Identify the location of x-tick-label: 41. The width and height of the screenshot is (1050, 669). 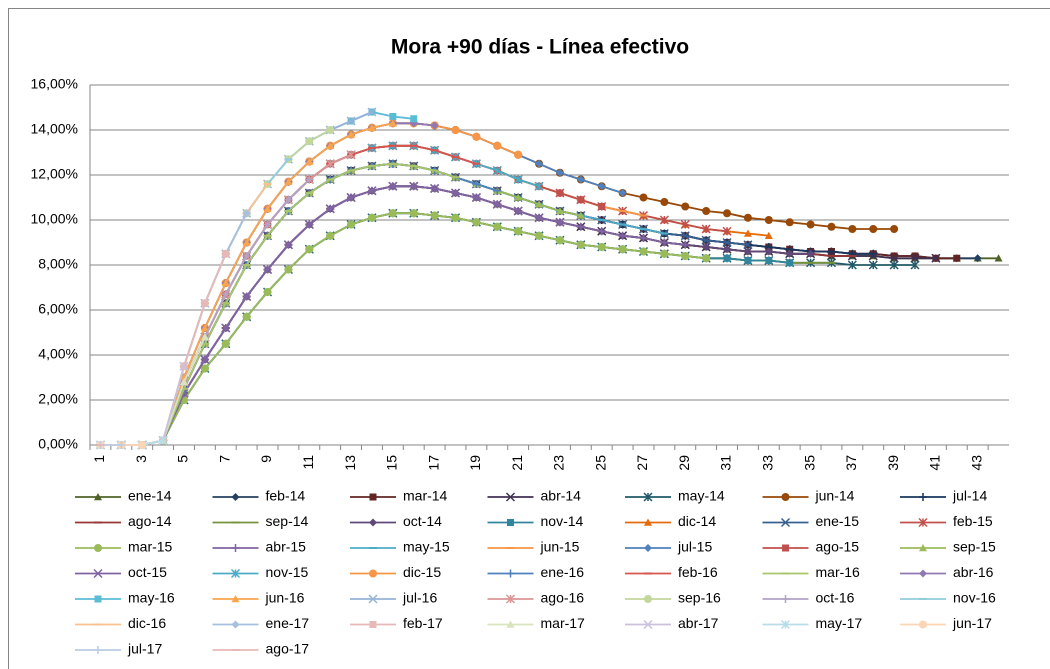
(935, 463).